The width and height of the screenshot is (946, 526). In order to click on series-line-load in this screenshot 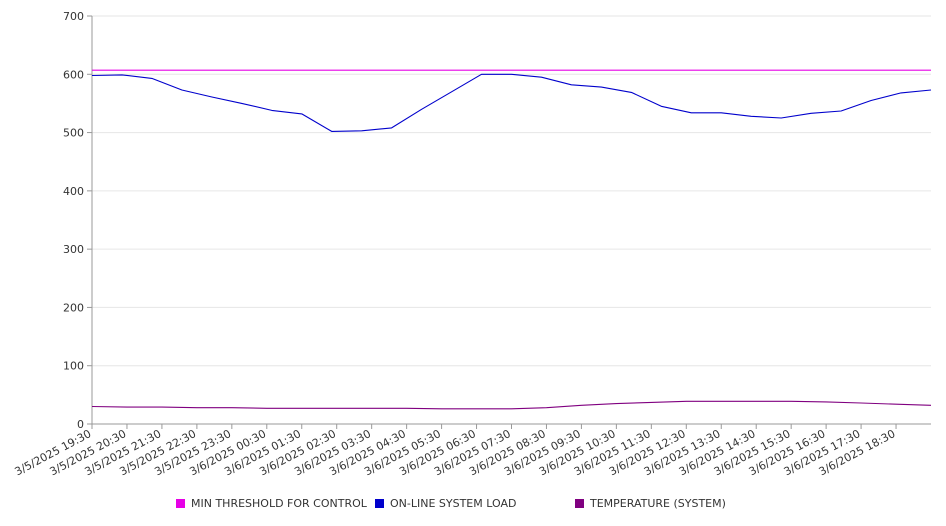, I will do `click(511, 102)`.